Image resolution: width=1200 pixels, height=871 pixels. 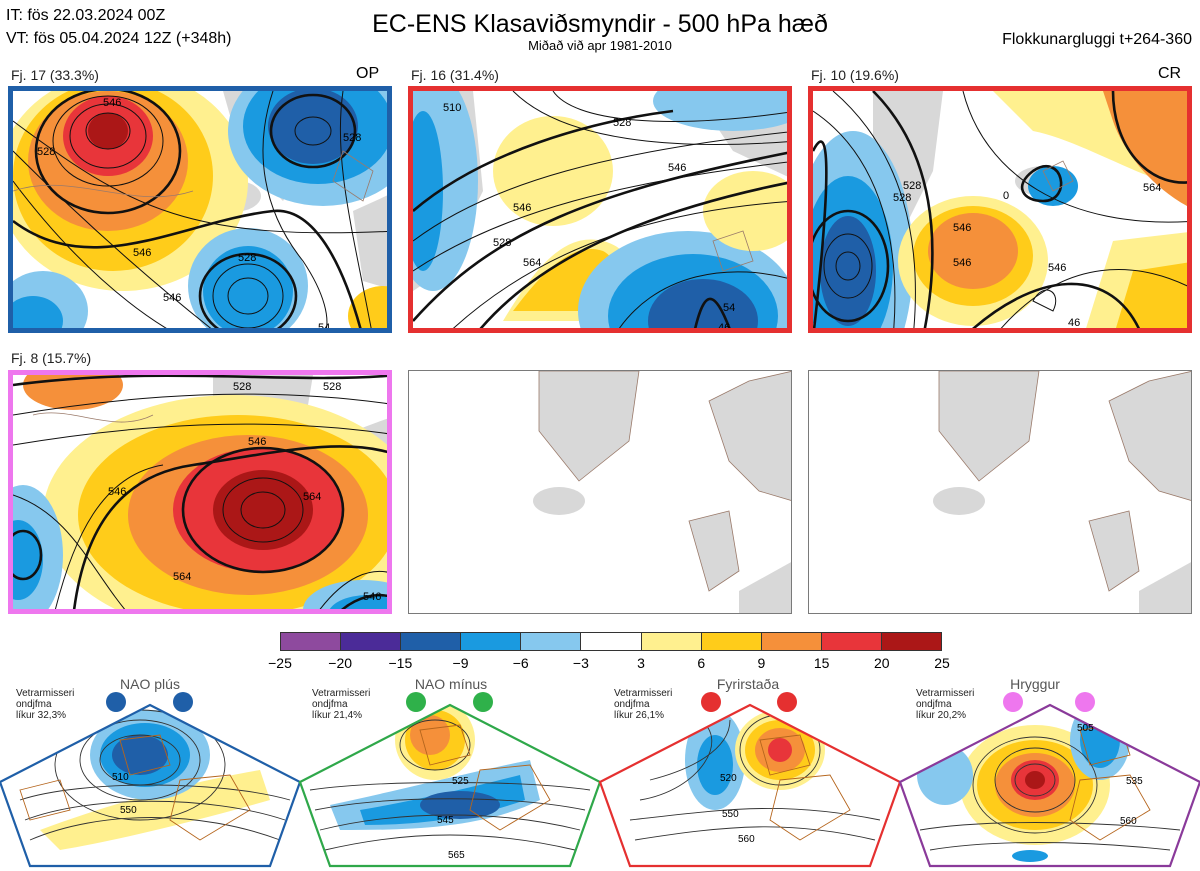 What do you see at coordinates (452, 108) in the screenshot?
I see `contour-label: 510` at bounding box center [452, 108].